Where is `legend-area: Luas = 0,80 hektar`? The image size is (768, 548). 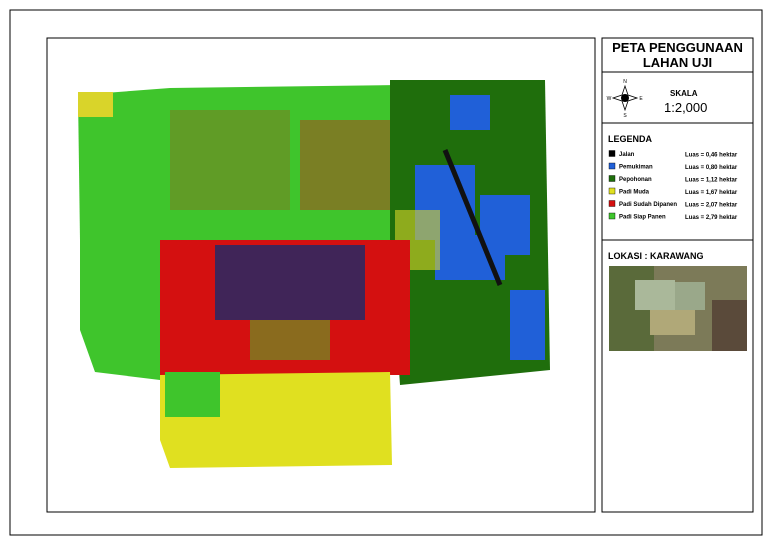
legend-area: Luas = 0,80 hektar is located at coordinates (711, 168).